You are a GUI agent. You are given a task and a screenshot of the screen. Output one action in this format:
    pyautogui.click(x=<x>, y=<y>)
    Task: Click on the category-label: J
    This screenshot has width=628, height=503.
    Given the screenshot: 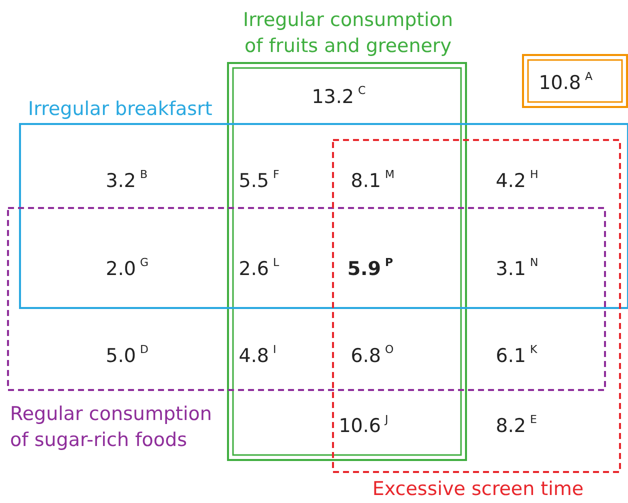 What is the action you would take?
    pyautogui.click(x=386, y=419)
    